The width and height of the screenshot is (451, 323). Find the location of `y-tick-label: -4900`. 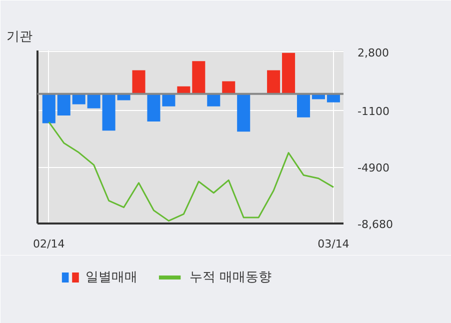

y-tick-label: -4900 is located at coordinates (374, 168).